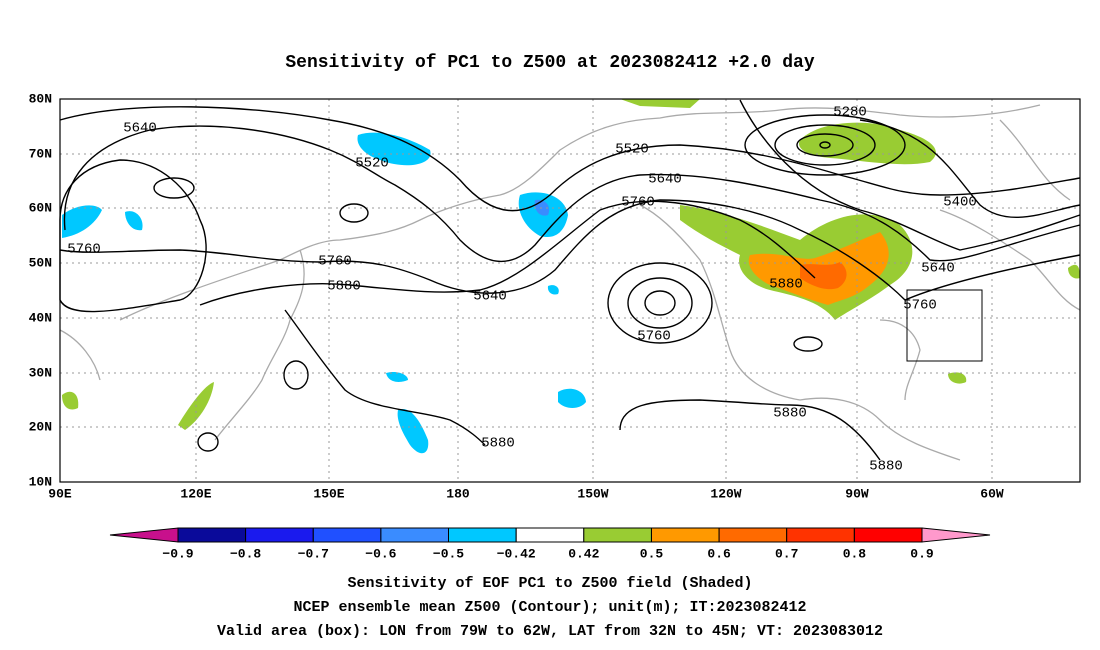  I want to click on colorbar-label: −0.42, so click(516, 553).